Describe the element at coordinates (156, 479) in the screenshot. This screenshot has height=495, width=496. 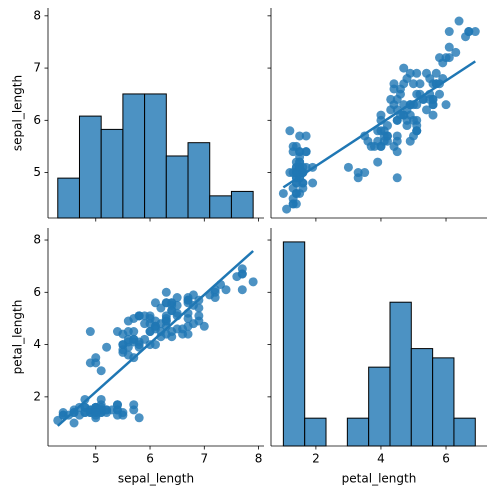
I see `x-axis-label: sepal_length` at that location.